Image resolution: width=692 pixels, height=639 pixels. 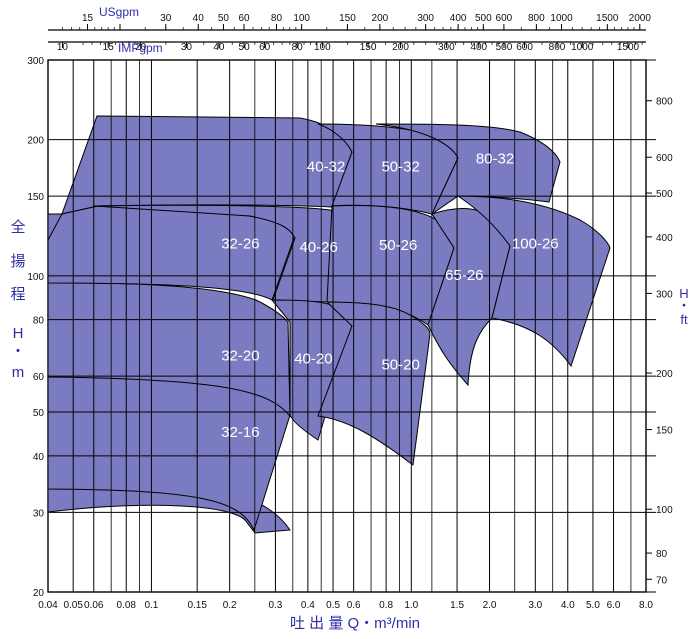 I want to click on y-axis-title-char: ・, so click(x=17, y=351).